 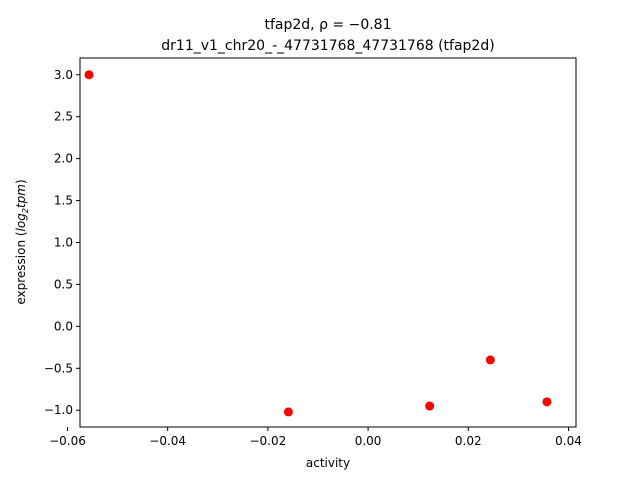 I want to click on x-tick-label: −0.06, so click(x=67, y=441).